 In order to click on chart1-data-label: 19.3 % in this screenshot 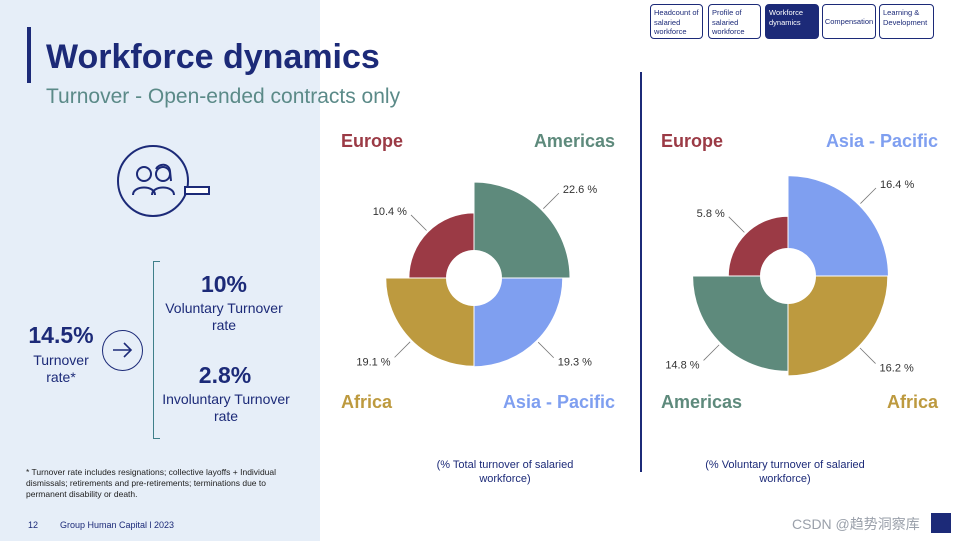, I will do `click(575, 363)`.